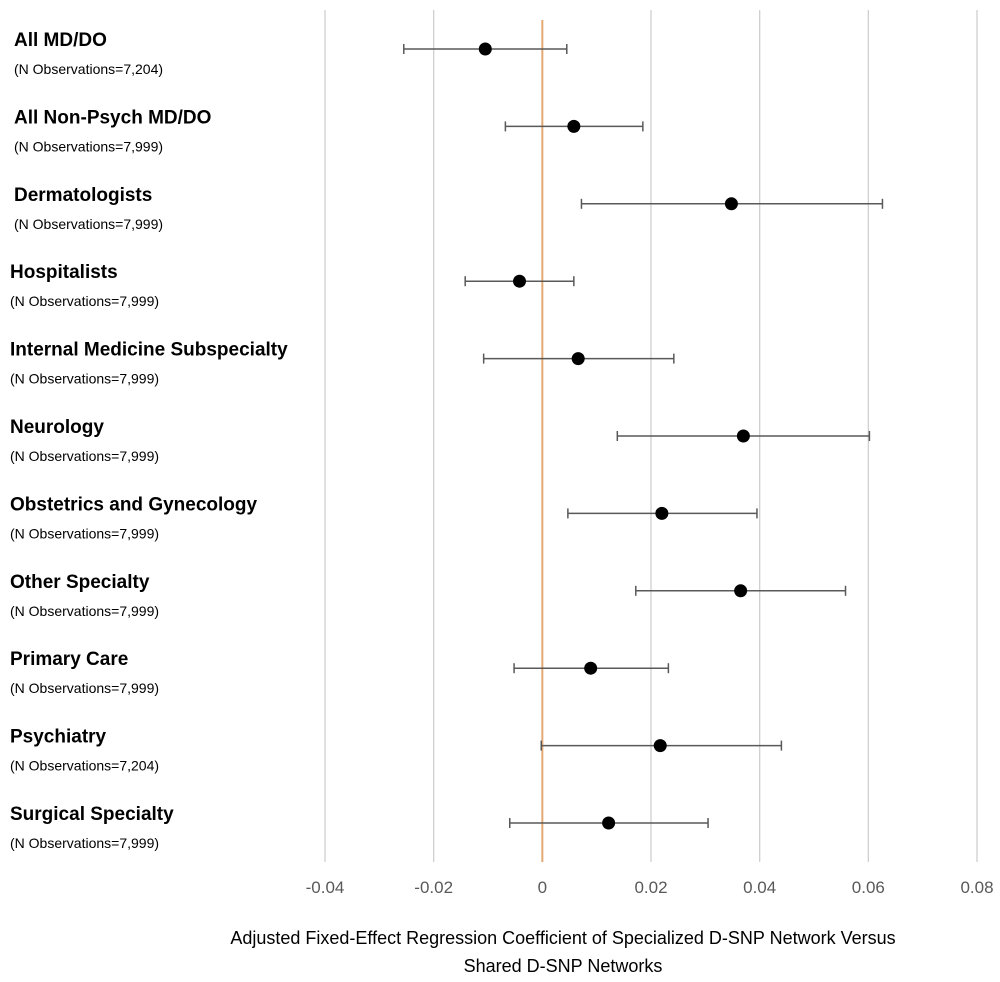  Describe the element at coordinates (325, 887) in the screenshot. I see `x-tick-label: -0.04` at that location.